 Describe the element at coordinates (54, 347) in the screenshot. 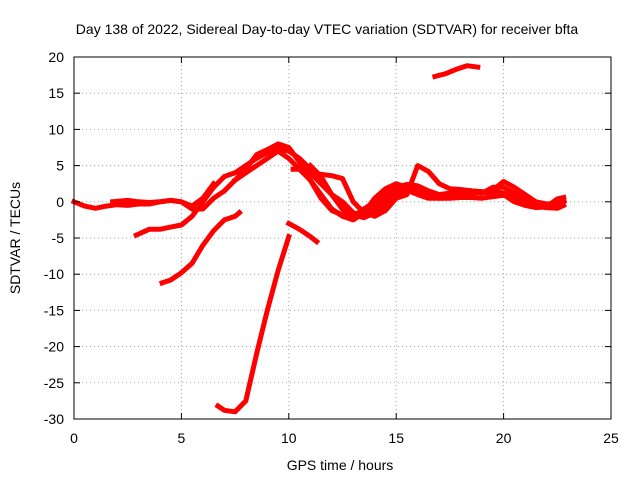

I see `y-tick-label: -20` at that location.